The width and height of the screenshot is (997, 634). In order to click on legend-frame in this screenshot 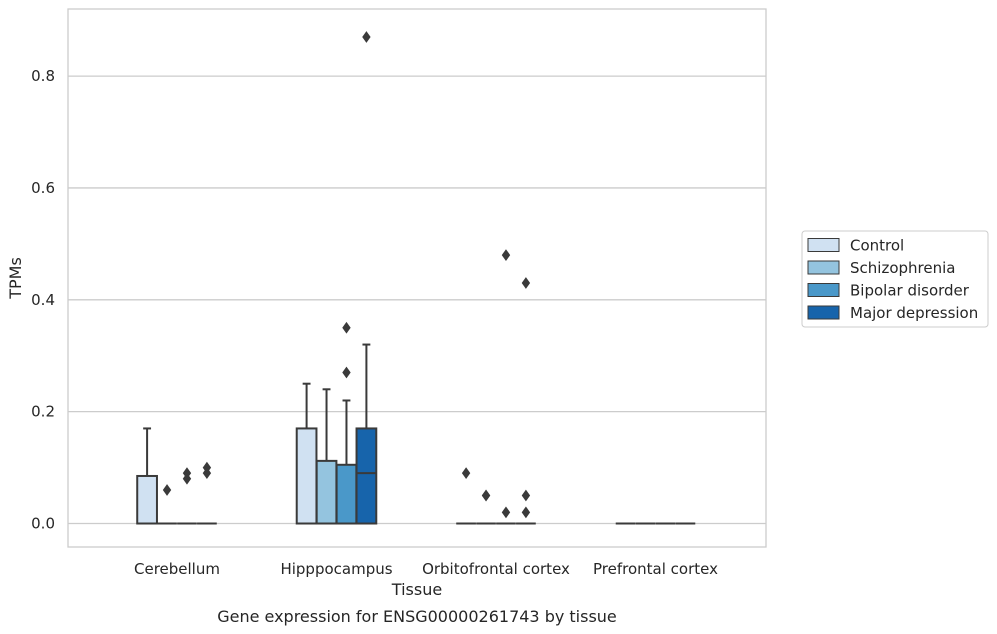, I will do `click(895, 279)`.